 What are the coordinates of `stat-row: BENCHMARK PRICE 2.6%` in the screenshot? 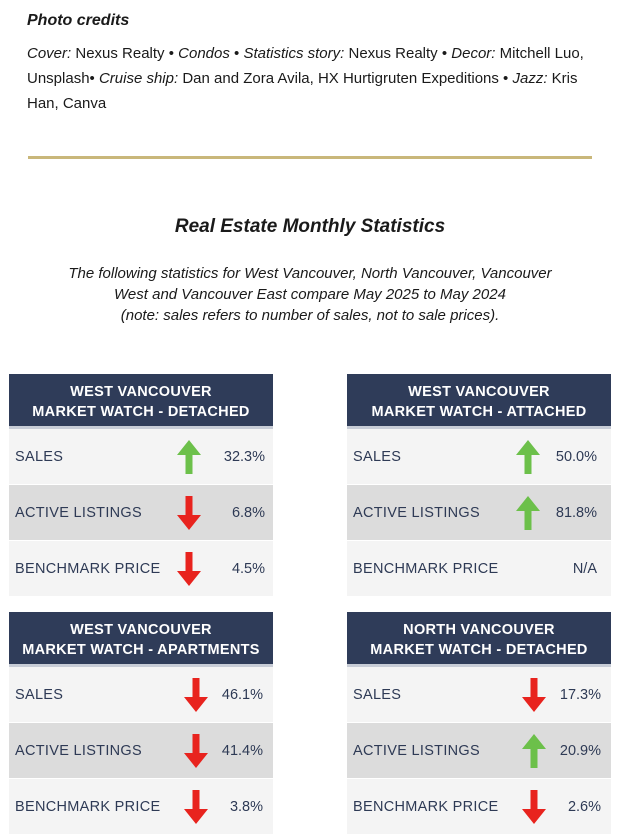 It's located at (479, 807).